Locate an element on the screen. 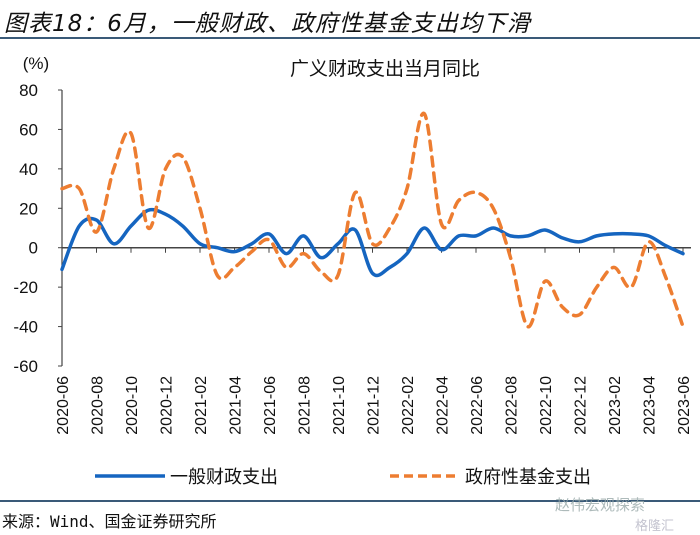  x-tick-label: 2020-06 is located at coordinates (63, 405).